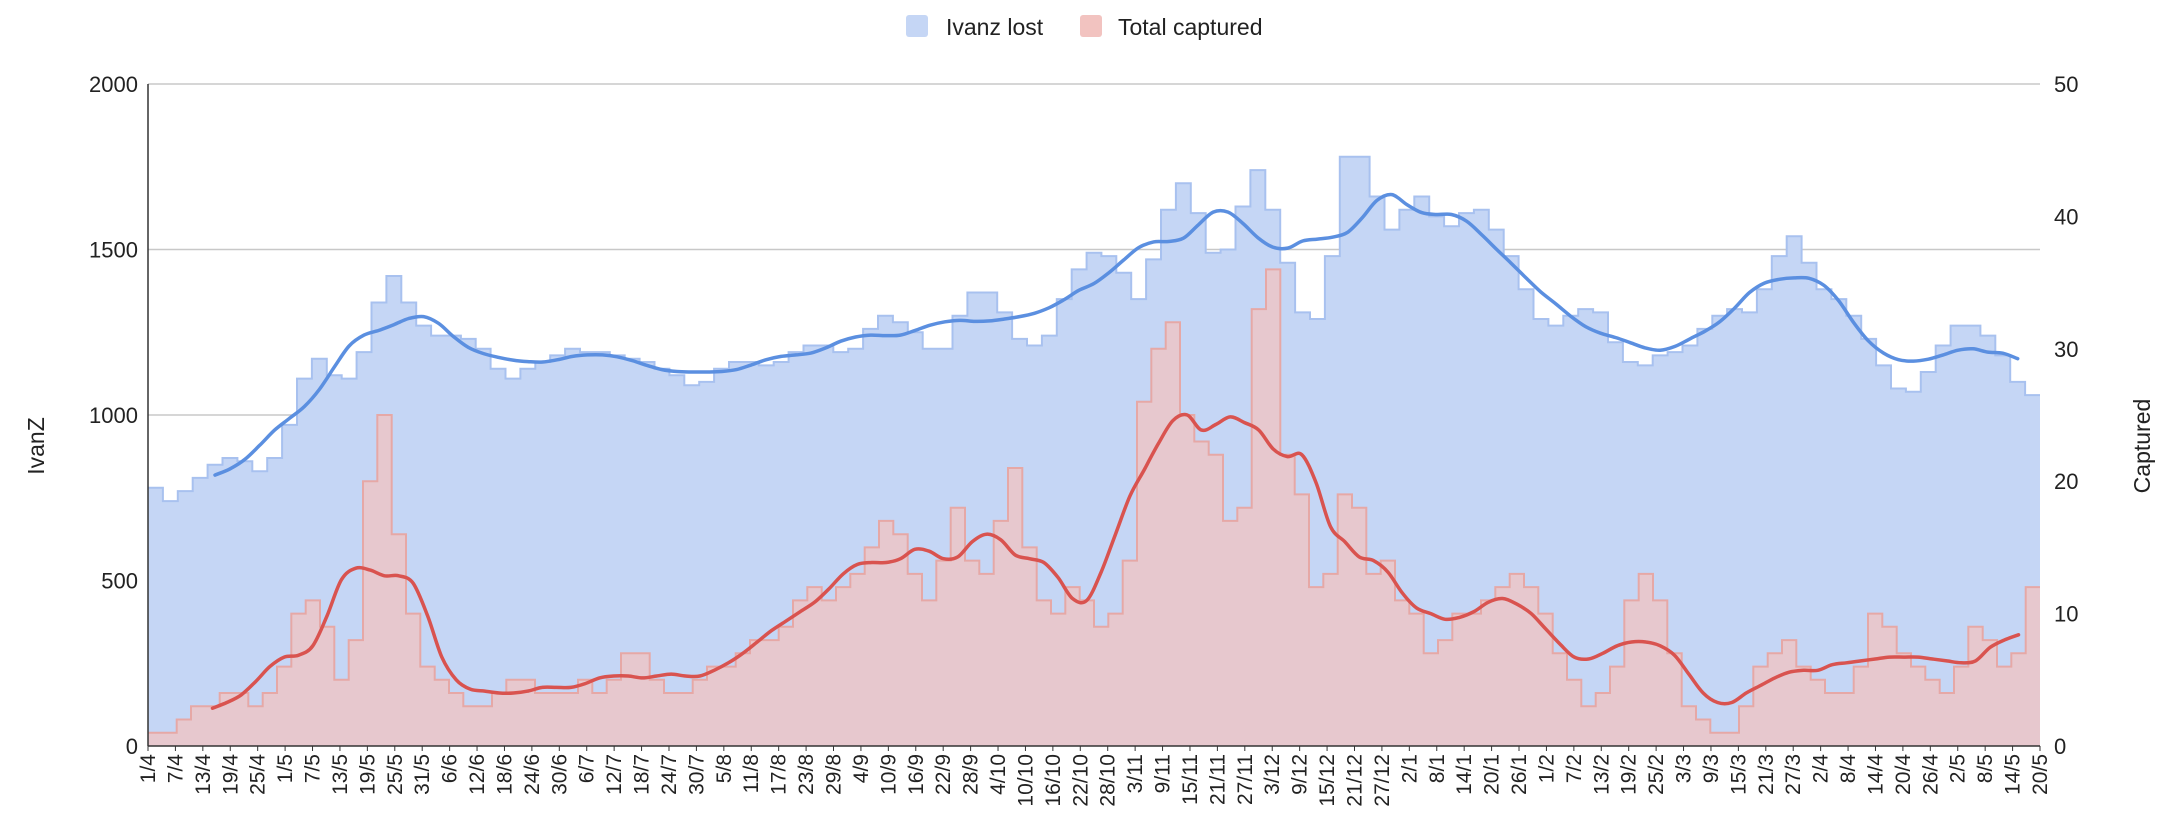 Image resolution: width=2170 pixels, height=836 pixels. Describe the element at coordinates (2040, 774) in the screenshot. I see `x-tick-label: 20/5` at that location.